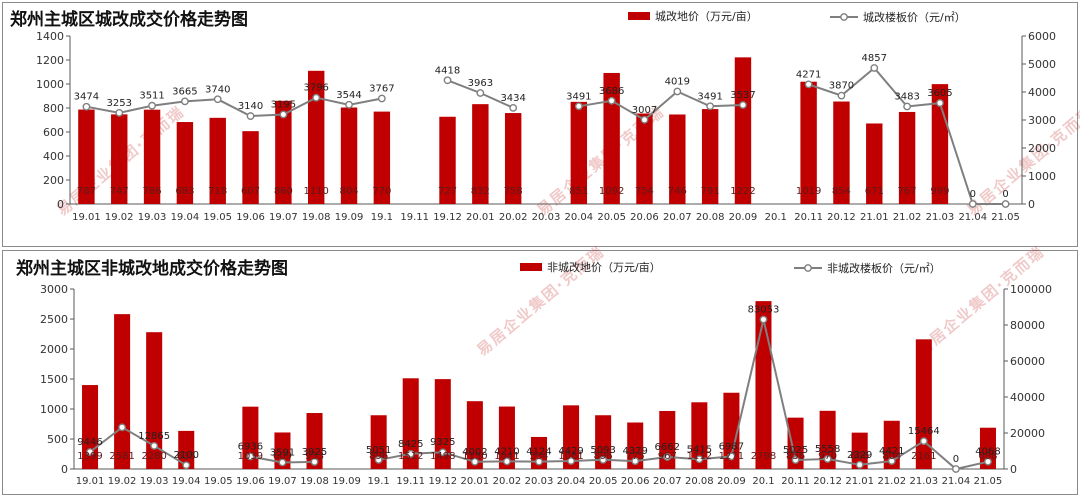 This screenshot has height=498, width=1080. I want to click on bar-data-label: 1039, so click(250, 456).